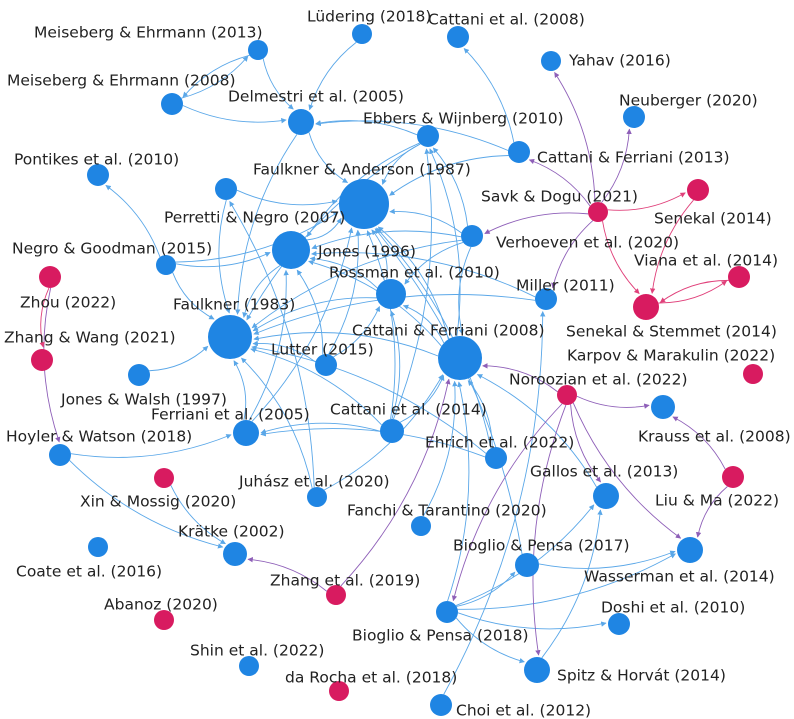  I want to click on cross-cluster-edge-noroozian2022-to-krauss2008, so click(613, 402).